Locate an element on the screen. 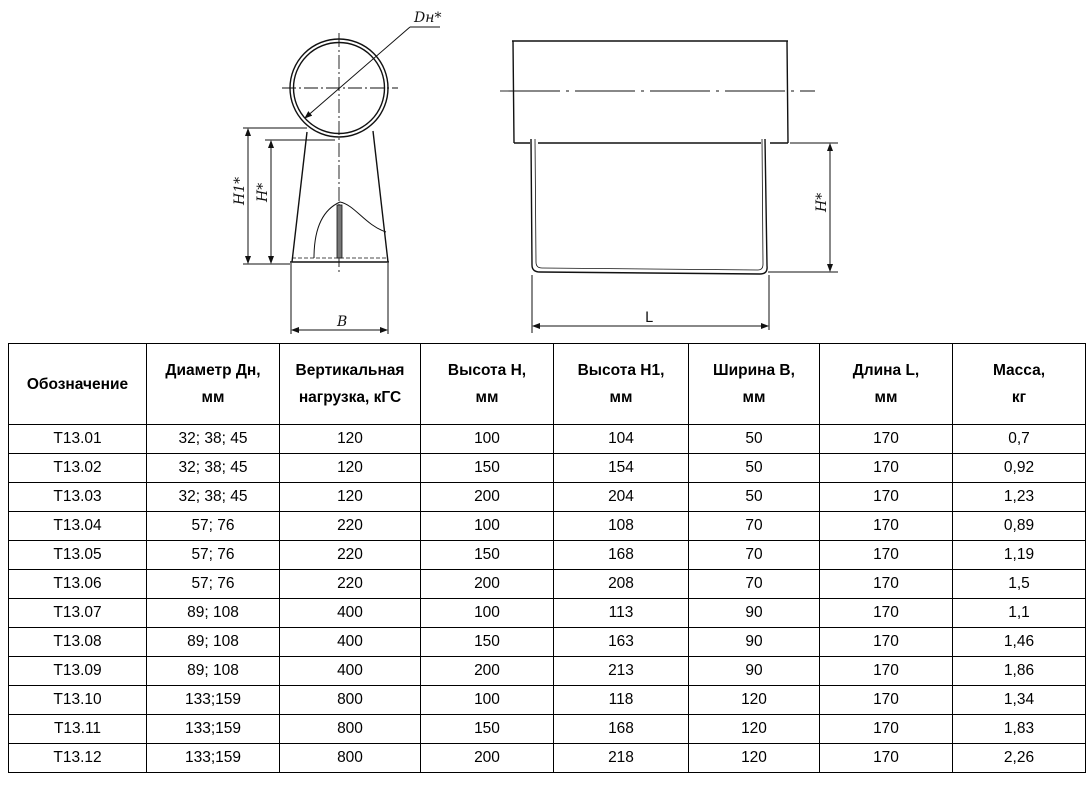 This screenshot has height=785, width=1092. cell-mass: 1,19 is located at coordinates (1019, 555).